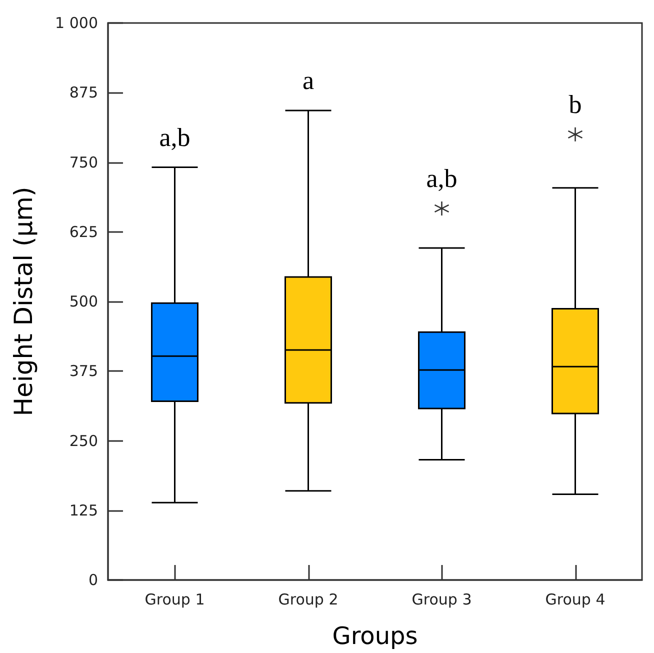 The height and width of the screenshot is (653, 654). Describe the element at coordinates (83, 441) in the screenshot. I see `y-tick-label: 250` at that location.